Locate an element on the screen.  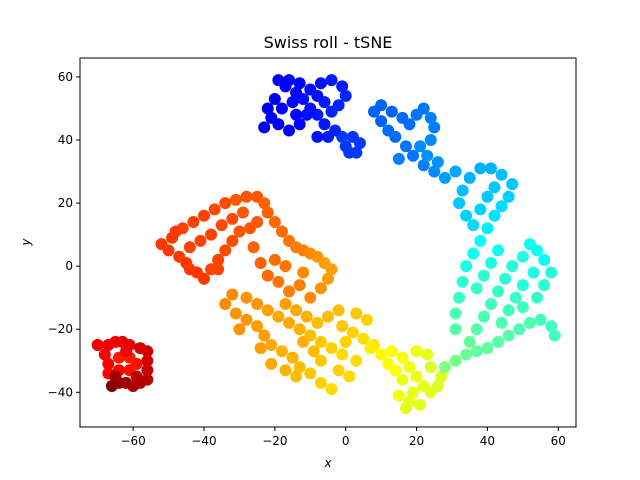
x-tick-label: −20 is located at coordinates (274, 441).